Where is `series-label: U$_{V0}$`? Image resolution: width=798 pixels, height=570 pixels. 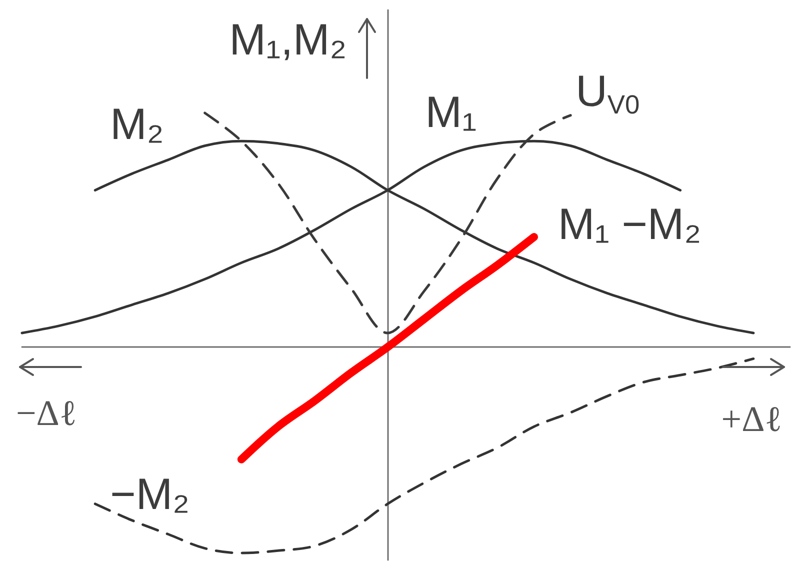
series-label: U$_{V0}$ is located at coordinates (608, 93).